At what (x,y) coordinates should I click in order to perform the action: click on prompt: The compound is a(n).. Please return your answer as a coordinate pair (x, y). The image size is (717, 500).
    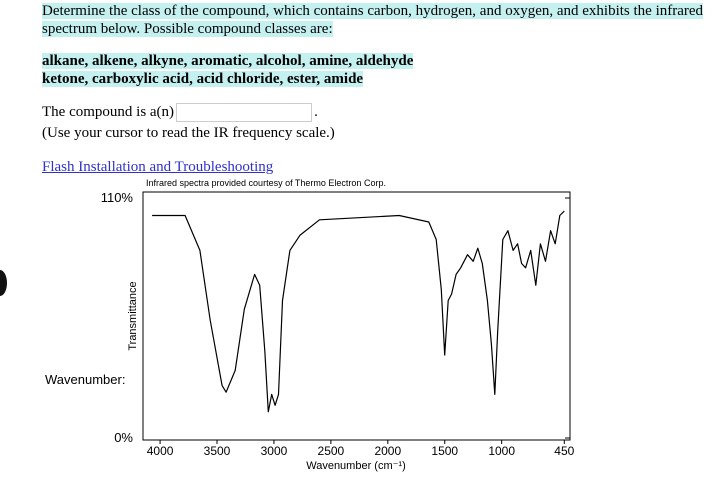
    Looking at the image, I should click on (180, 112).